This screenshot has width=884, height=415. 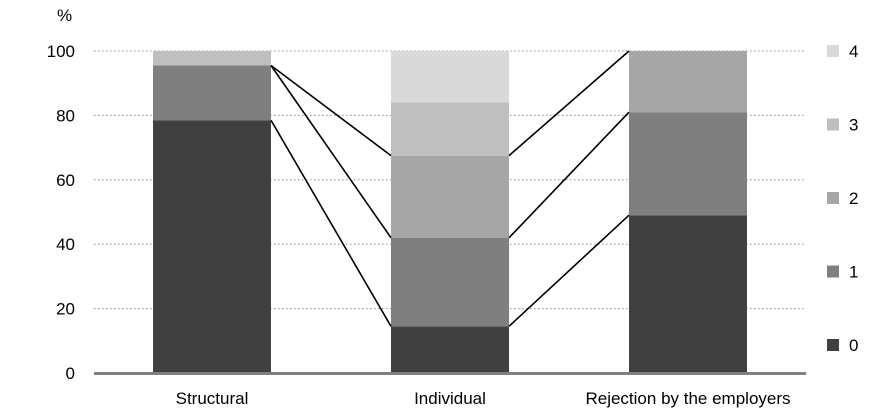 What do you see at coordinates (65, 180) in the screenshot?
I see `y-tick-label: 60` at bounding box center [65, 180].